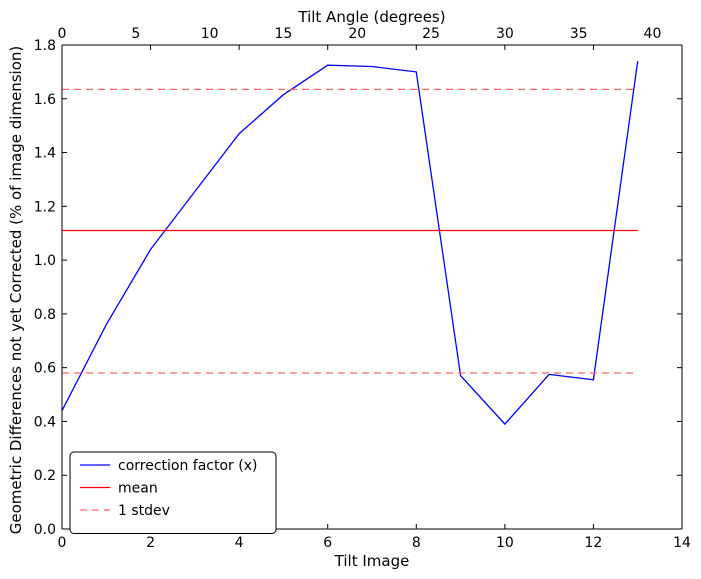 The height and width of the screenshot is (579, 701). What do you see at coordinates (45, 261) in the screenshot?
I see `y-tick-label: 1.0` at bounding box center [45, 261].